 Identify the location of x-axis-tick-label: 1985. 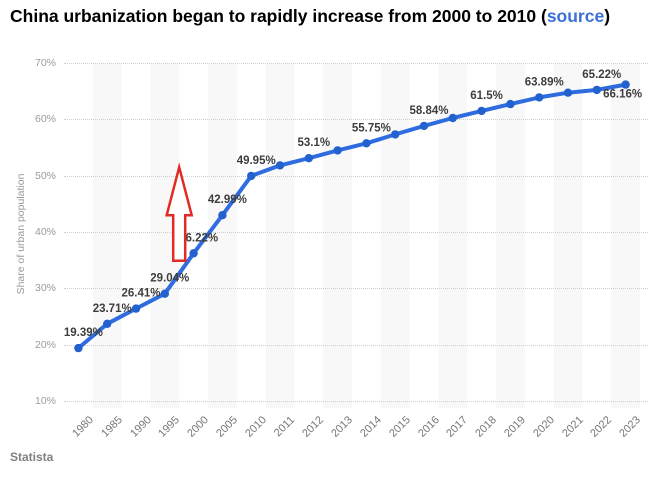
(111, 427).